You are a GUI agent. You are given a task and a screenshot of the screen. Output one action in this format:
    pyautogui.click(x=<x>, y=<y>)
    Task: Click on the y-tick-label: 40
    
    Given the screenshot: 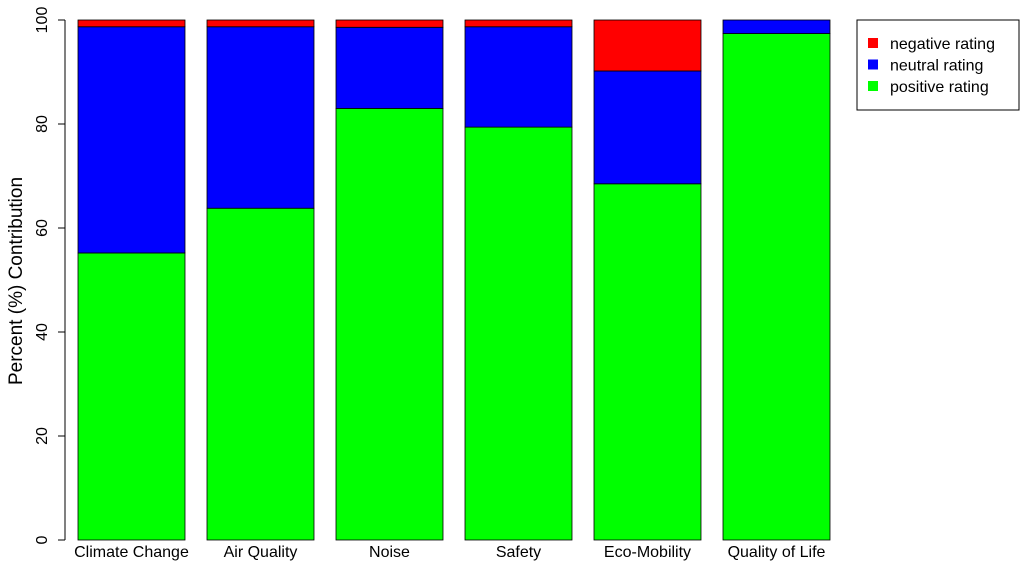 What is the action you would take?
    pyautogui.click(x=42, y=332)
    